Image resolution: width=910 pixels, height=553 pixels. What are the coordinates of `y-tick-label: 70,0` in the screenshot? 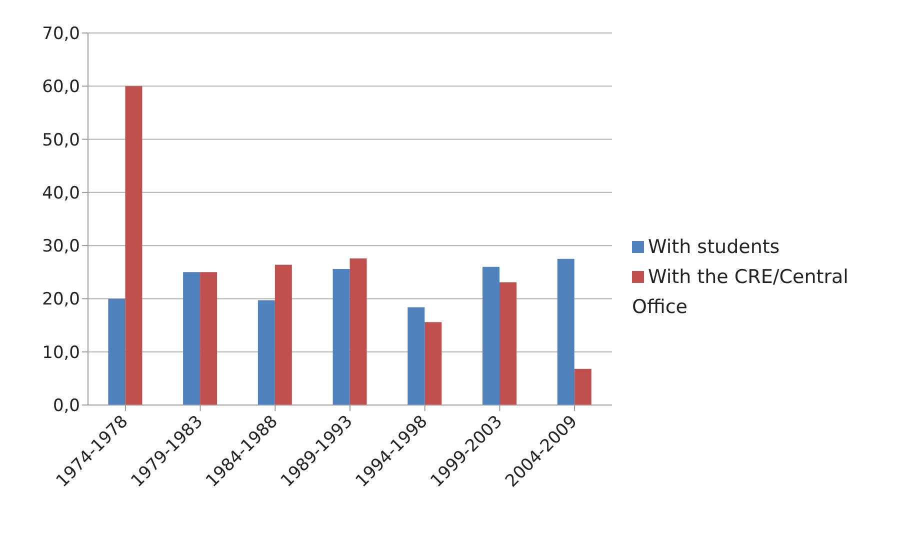 It's located at (61, 34).